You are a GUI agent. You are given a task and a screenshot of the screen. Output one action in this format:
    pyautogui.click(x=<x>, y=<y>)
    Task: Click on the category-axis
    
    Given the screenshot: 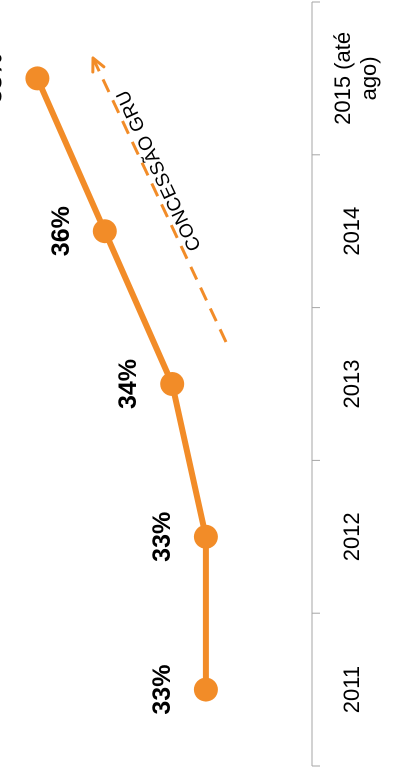 What is the action you would take?
    pyautogui.click(x=315, y=384)
    